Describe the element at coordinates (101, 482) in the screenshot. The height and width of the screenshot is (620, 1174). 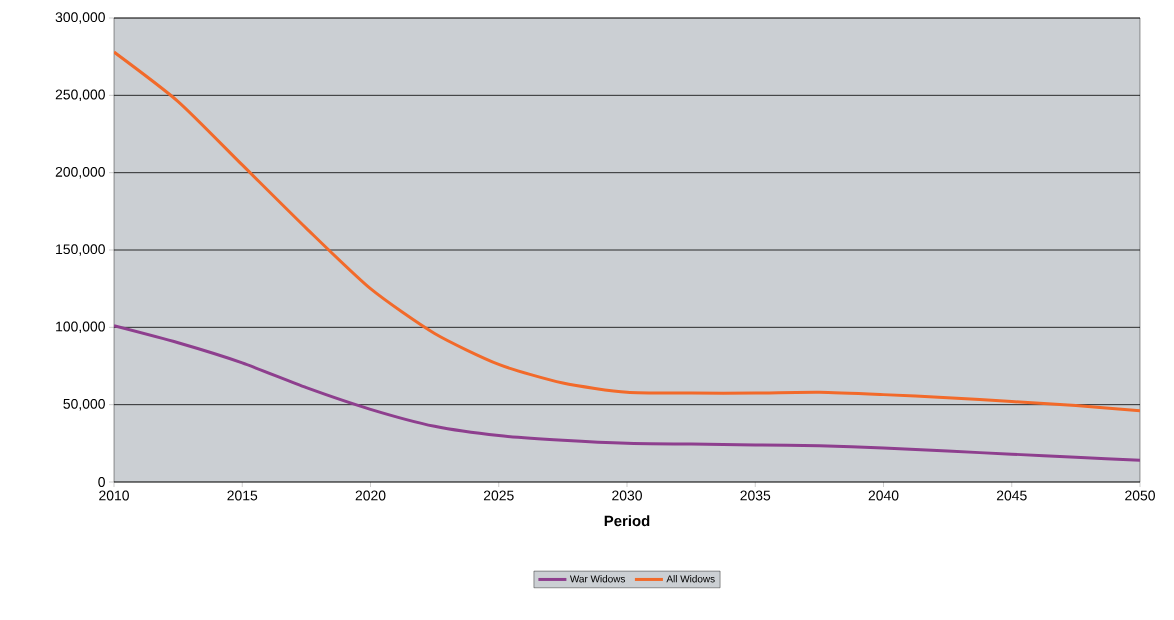
I see `y-tick-label: 0` at that location.